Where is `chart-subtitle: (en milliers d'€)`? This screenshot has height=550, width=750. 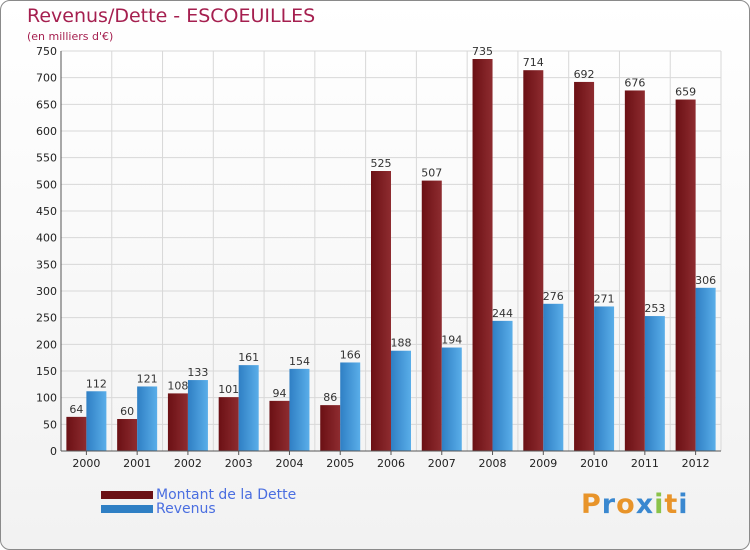
chart-subtitle: (en milliers d'€) is located at coordinates (70, 36).